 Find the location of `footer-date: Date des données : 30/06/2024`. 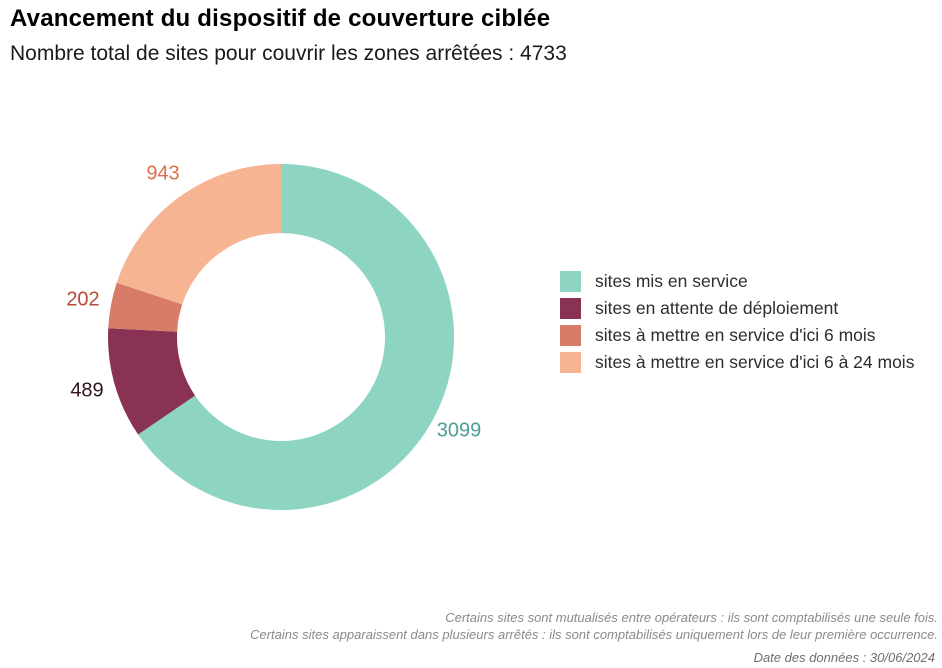

footer-date: Date des données : 30/06/2024 is located at coordinates (844, 657).